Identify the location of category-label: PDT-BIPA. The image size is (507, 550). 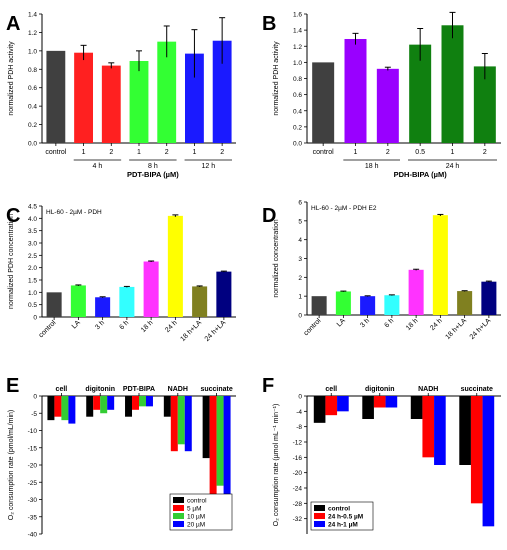
(139, 389).